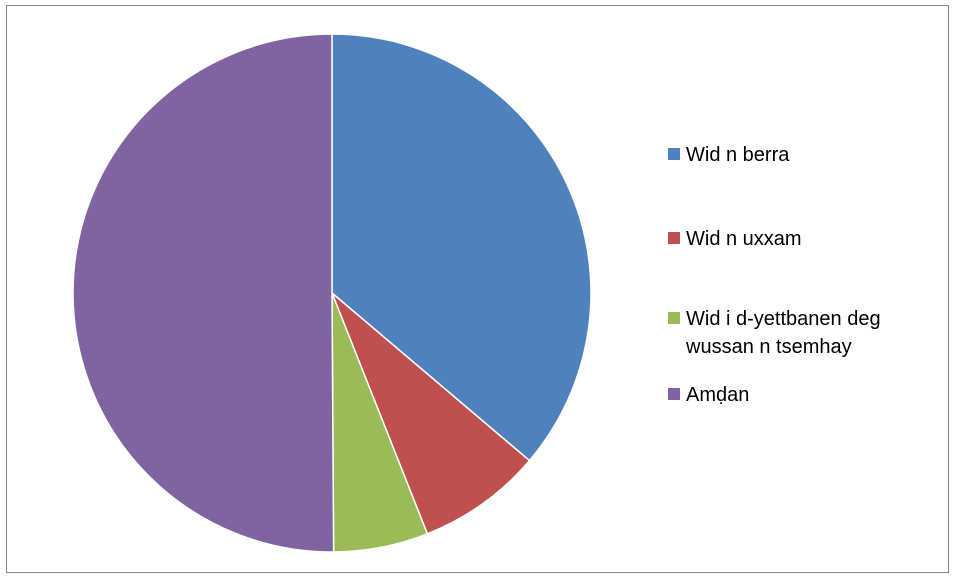 The image size is (955, 579). I want to click on legend-item-wid-n-uxxam: Wid n uxxam, so click(807, 239).